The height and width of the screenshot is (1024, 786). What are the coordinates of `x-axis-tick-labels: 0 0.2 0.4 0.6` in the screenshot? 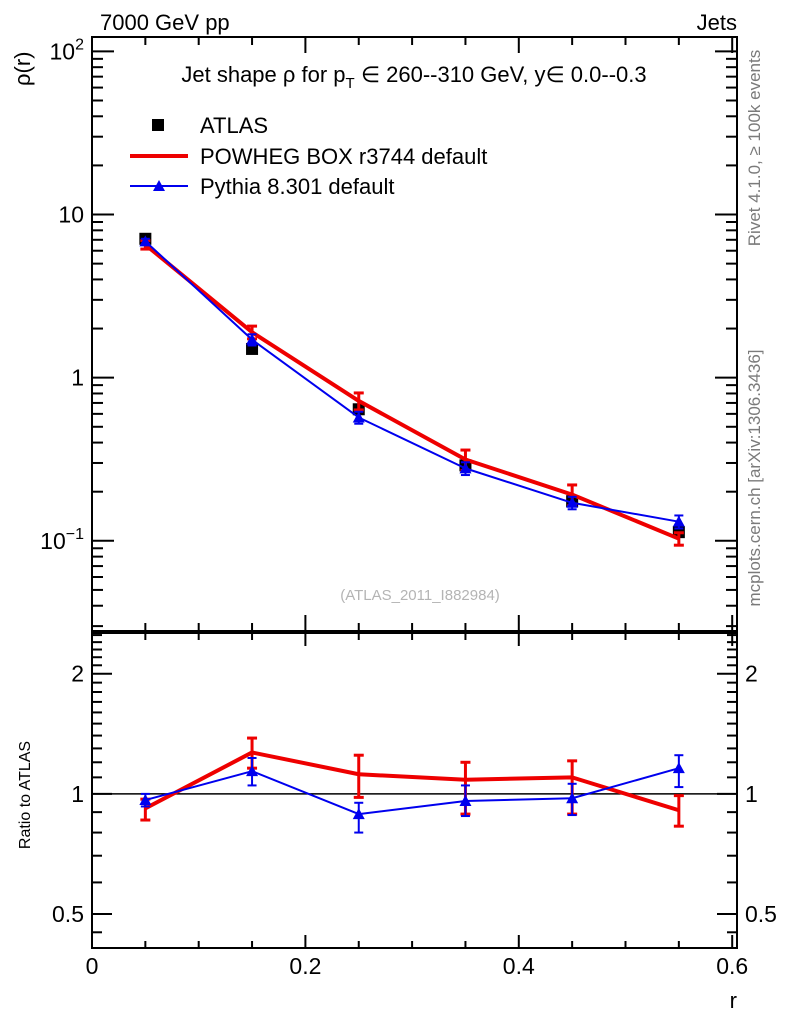 It's located at (417, 966).